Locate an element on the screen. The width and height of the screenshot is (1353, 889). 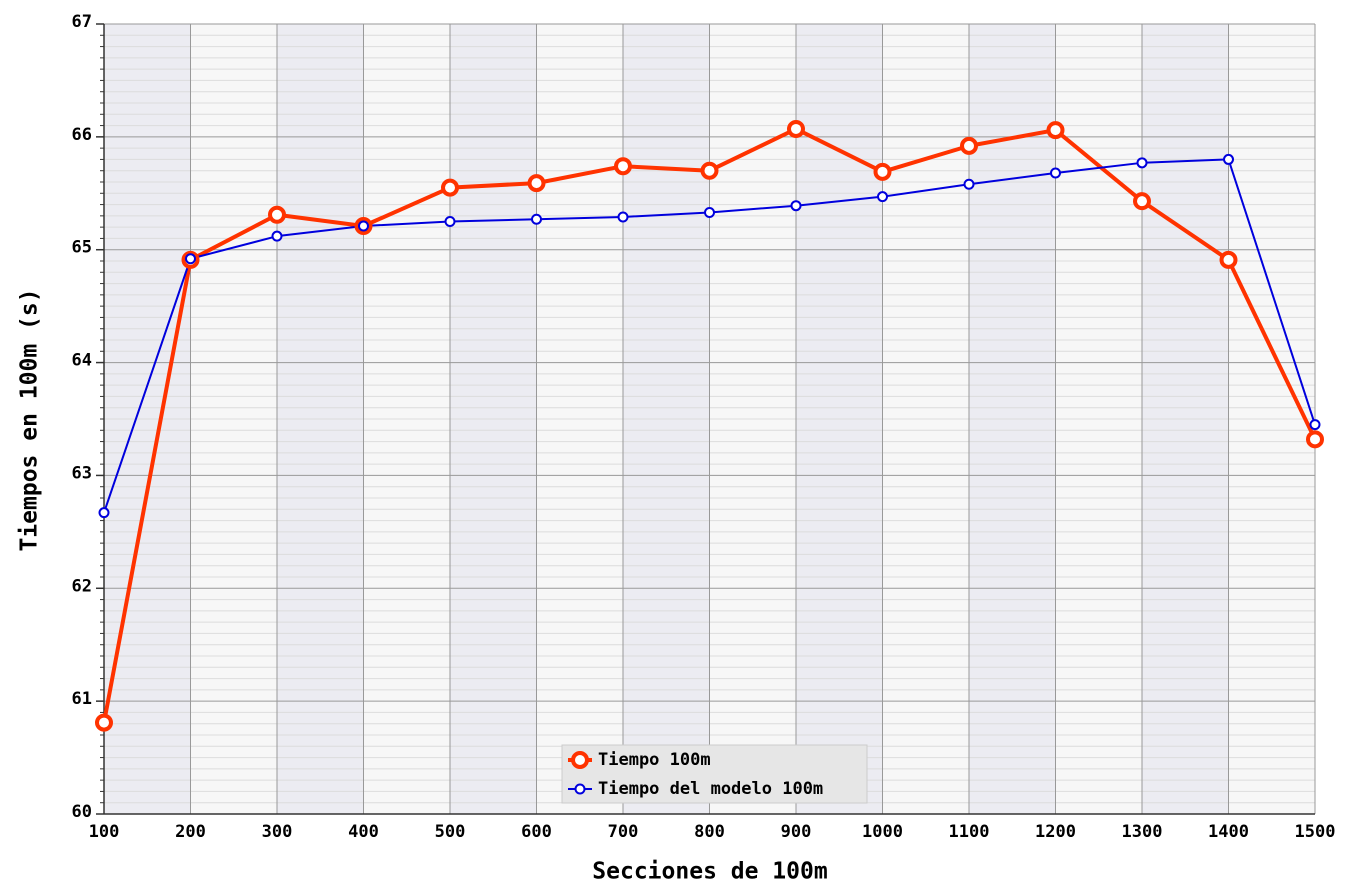
x-tick-label: 900 is located at coordinates (796, 832).